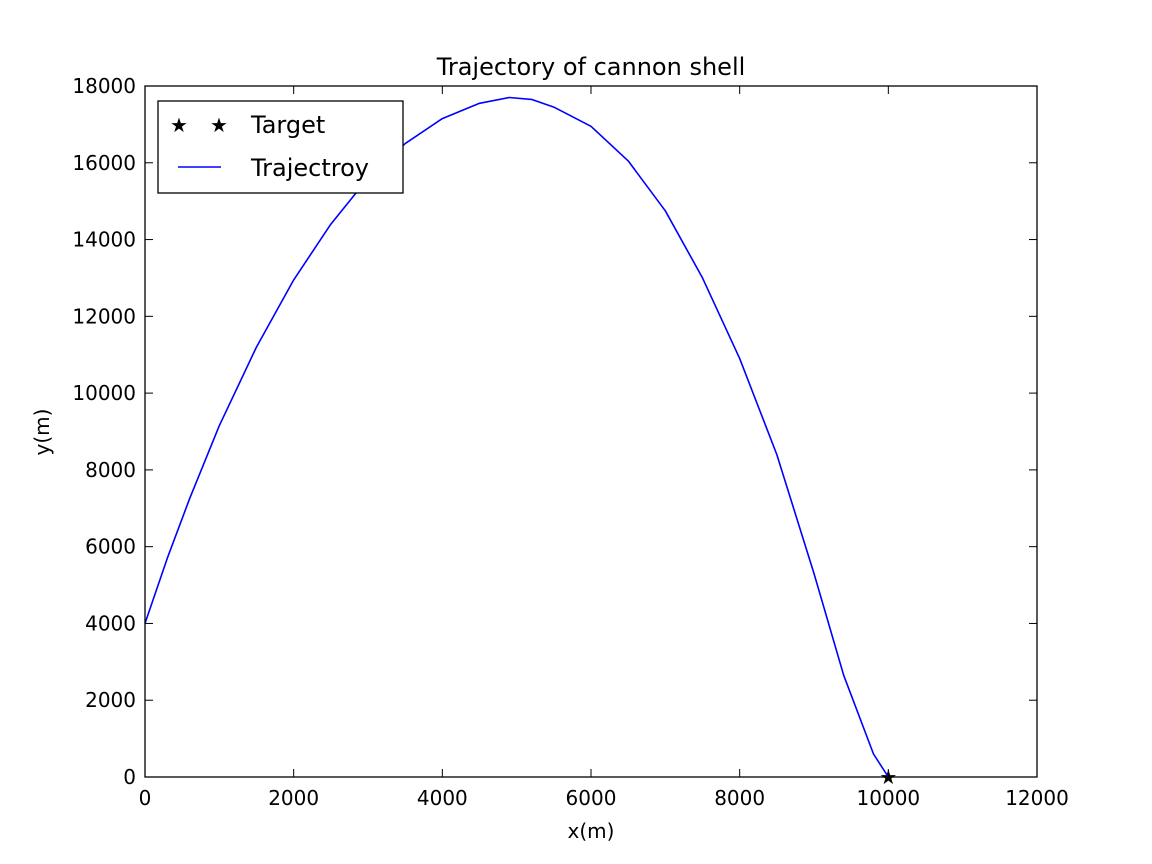 This screenshot has width=1152, height=864. I want to click on y-tick-label: 8000, so click(110, 470).